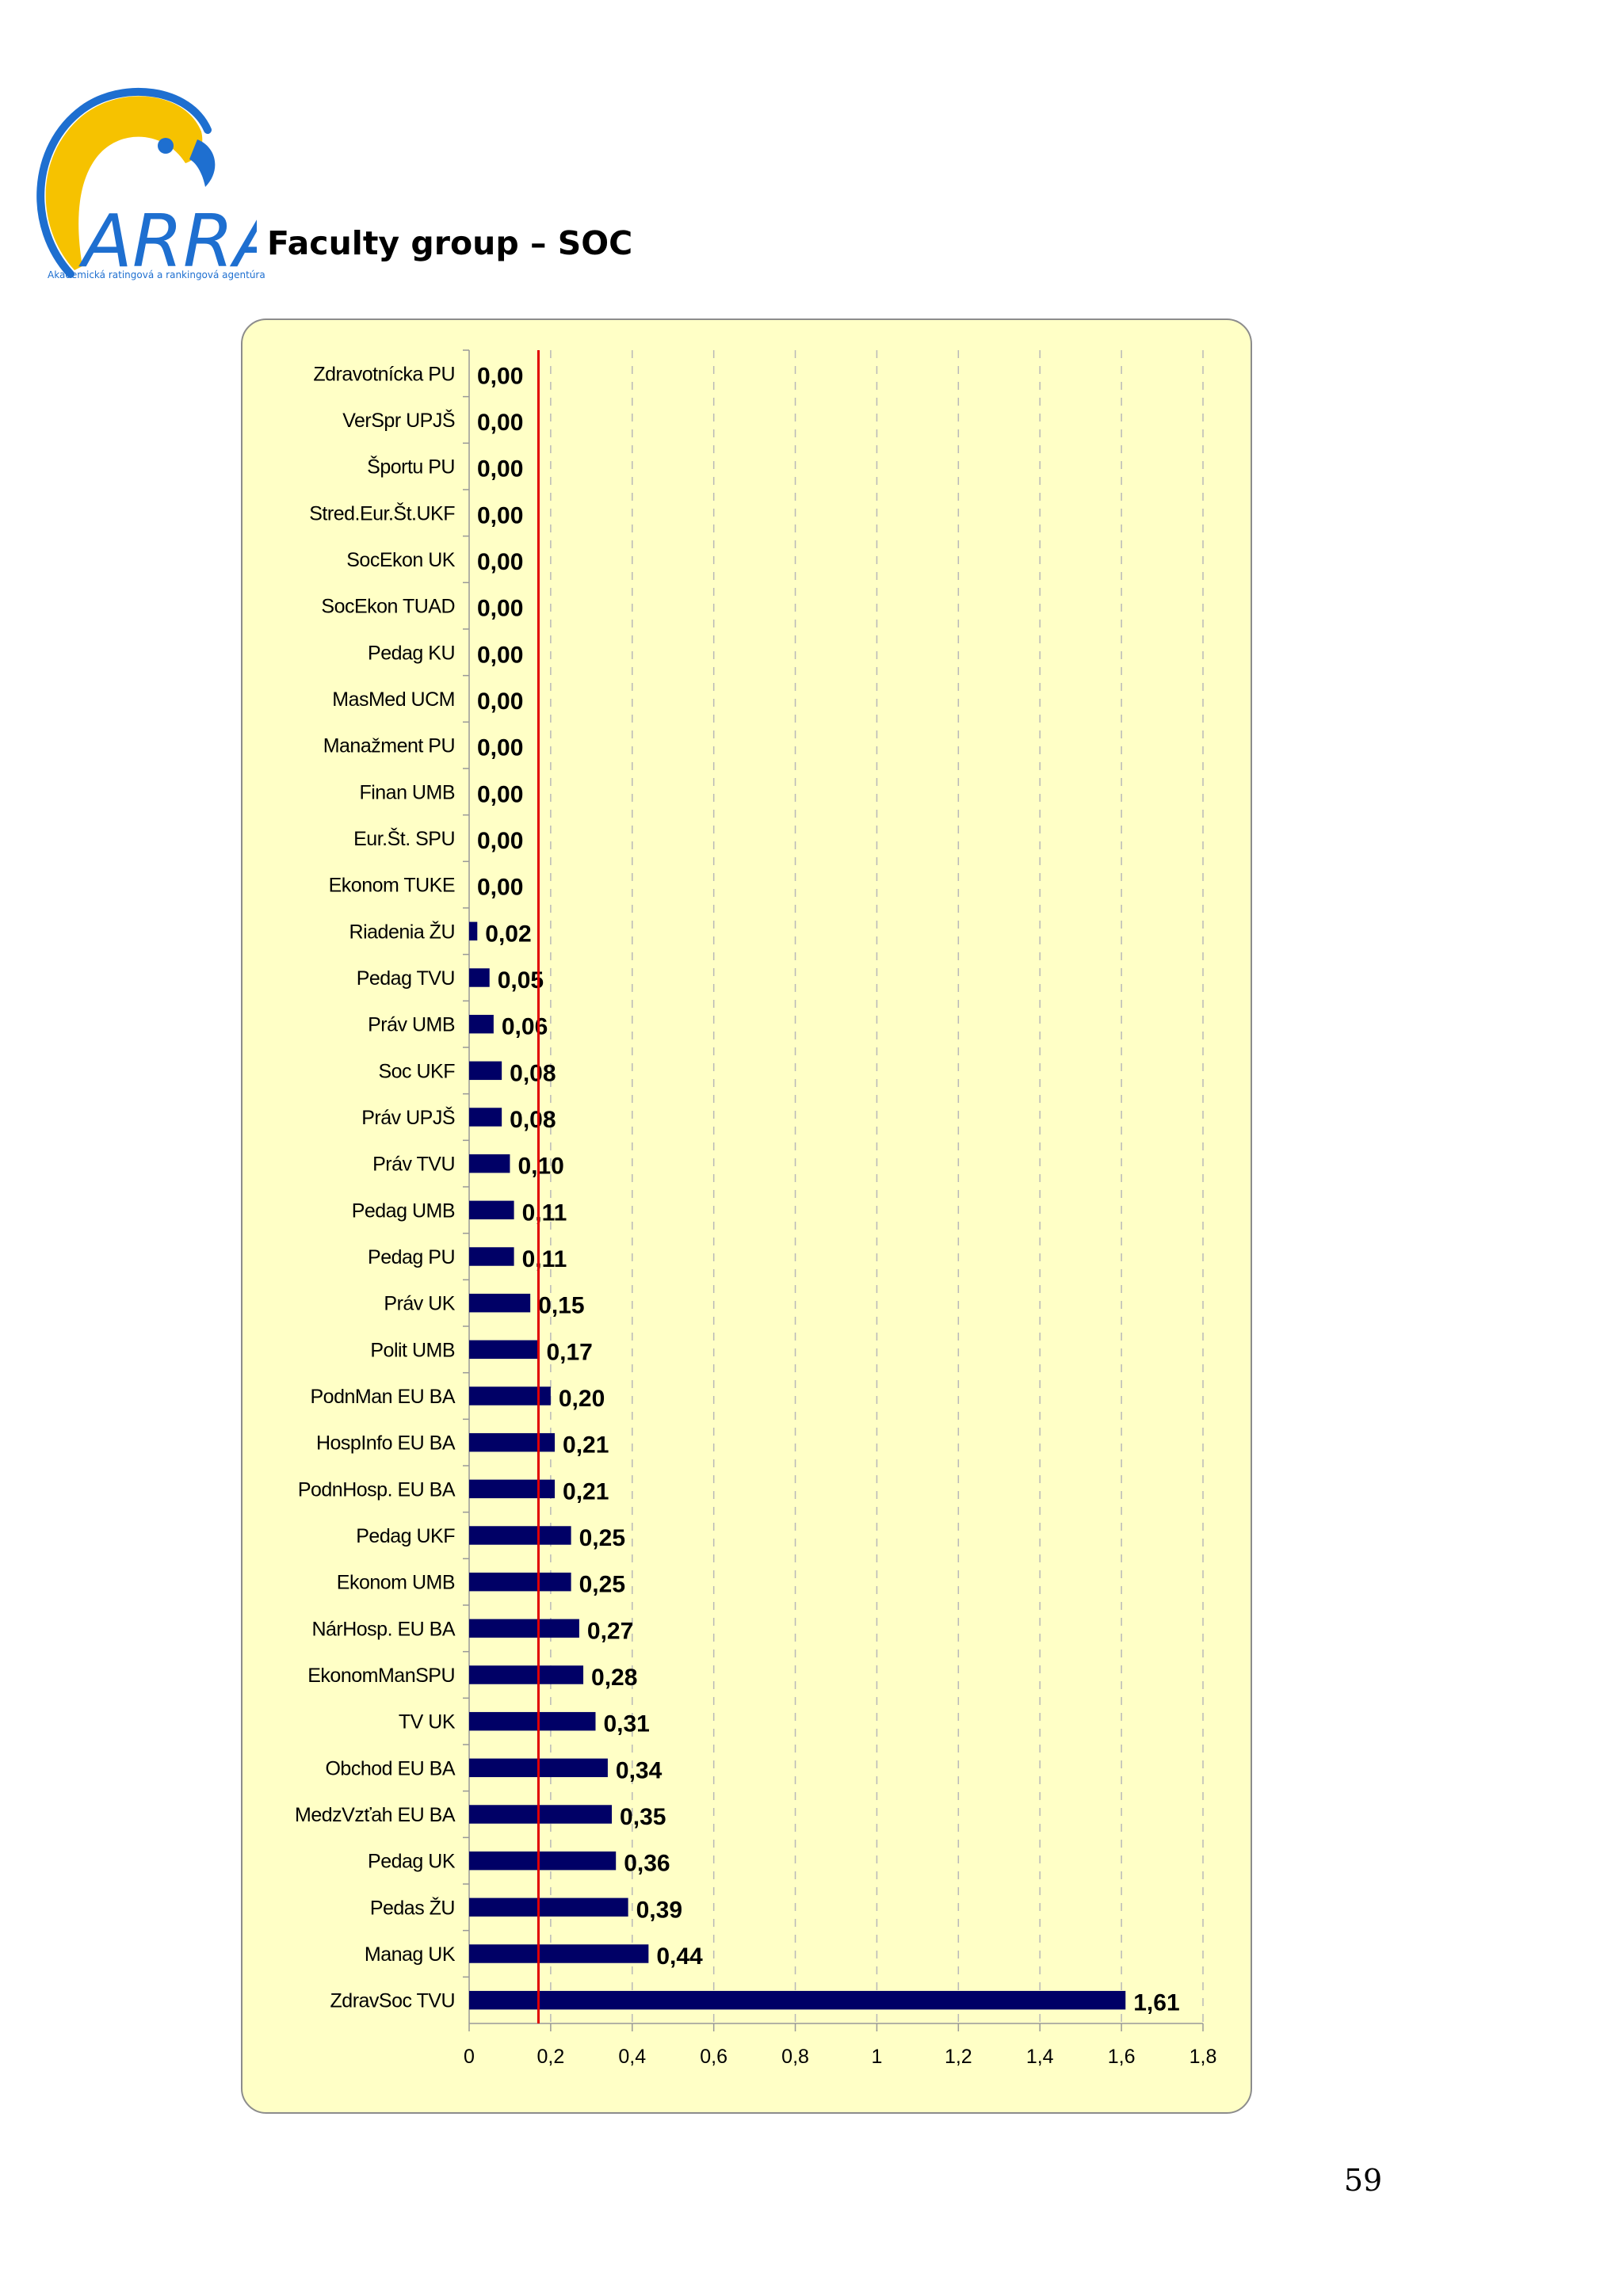 This screenshot has width=1623, height=2296. What do you see at coordinates (411, 1257) in the screenshot?
I see `category-label: Pedag PU` at bounding box center [411, 1257].